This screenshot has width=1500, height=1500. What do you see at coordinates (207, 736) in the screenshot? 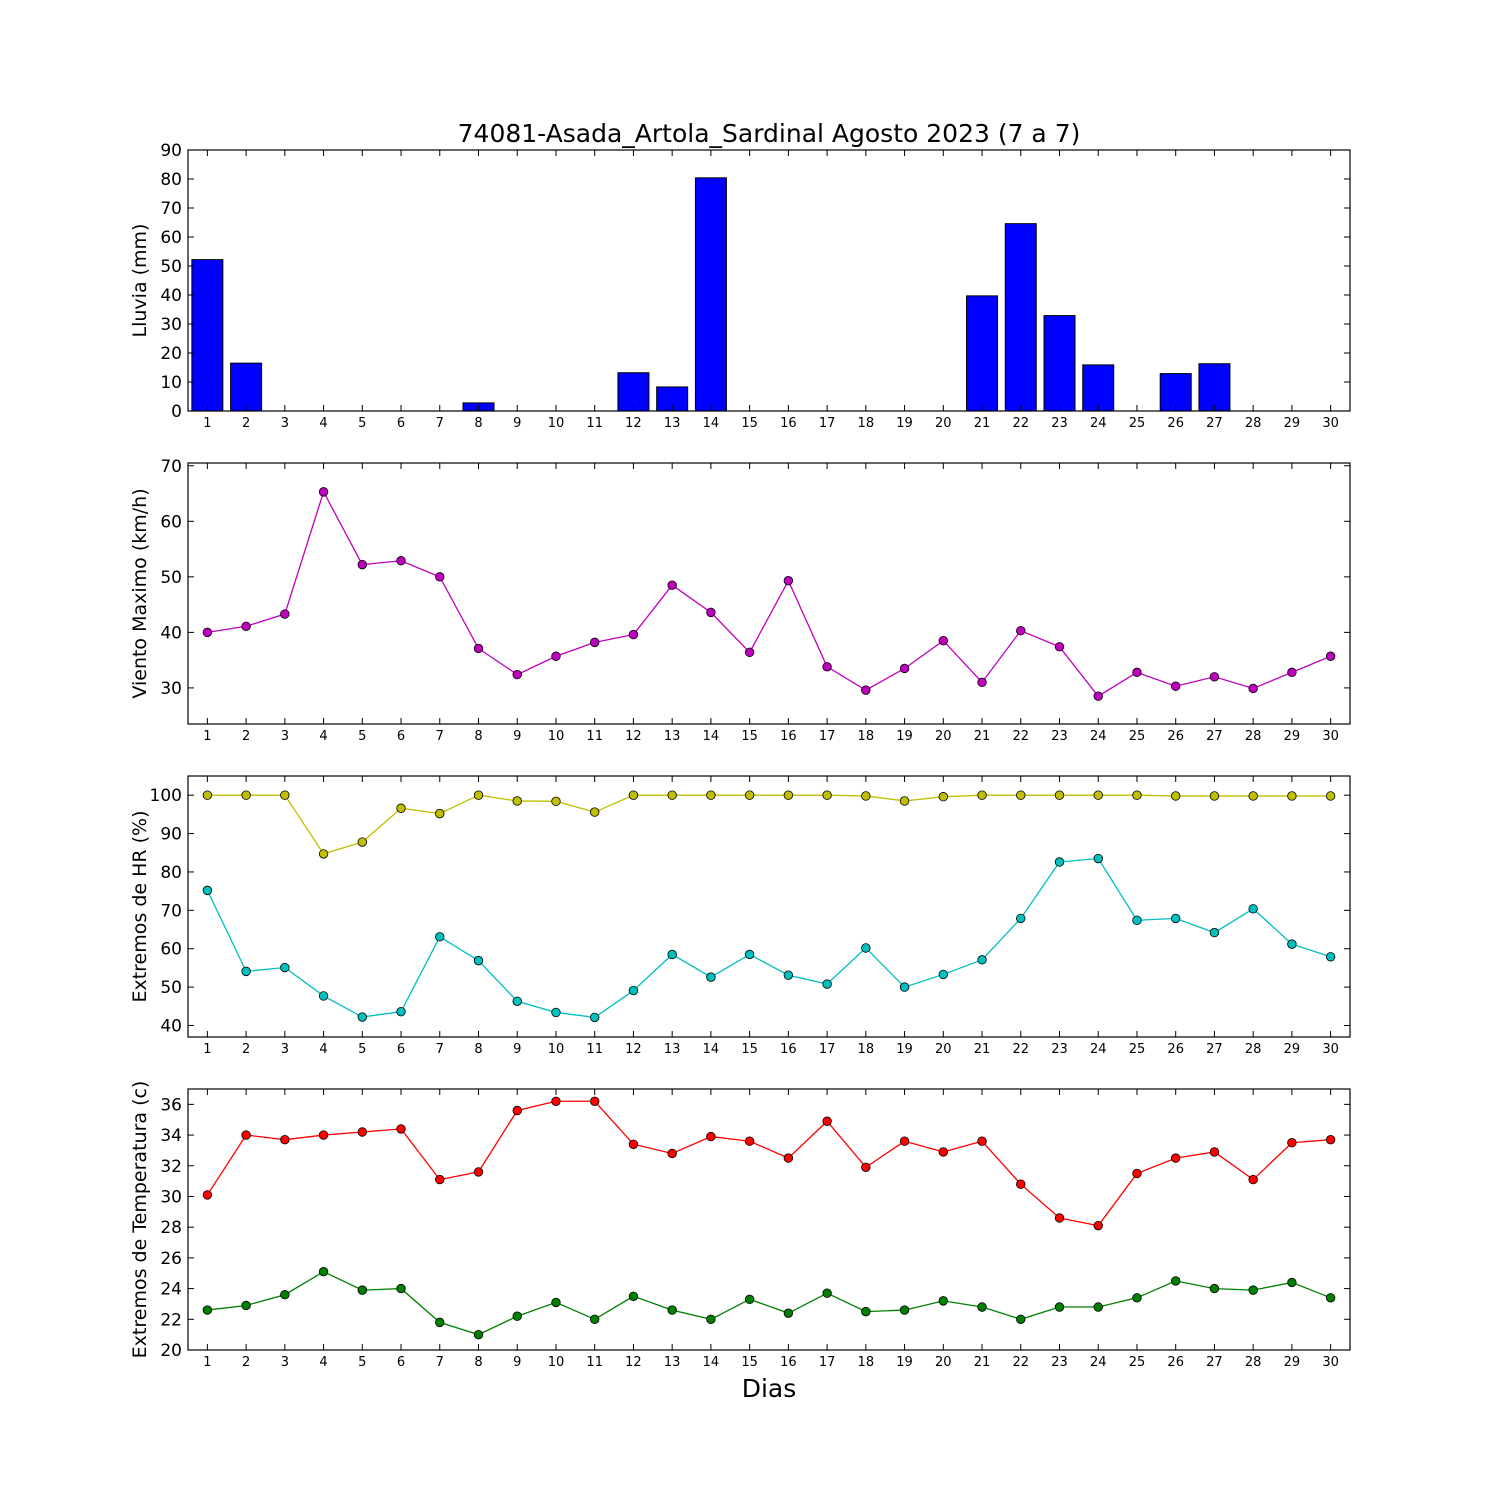
I see `x-tick-label: 1` at bounding box center [207, 736].